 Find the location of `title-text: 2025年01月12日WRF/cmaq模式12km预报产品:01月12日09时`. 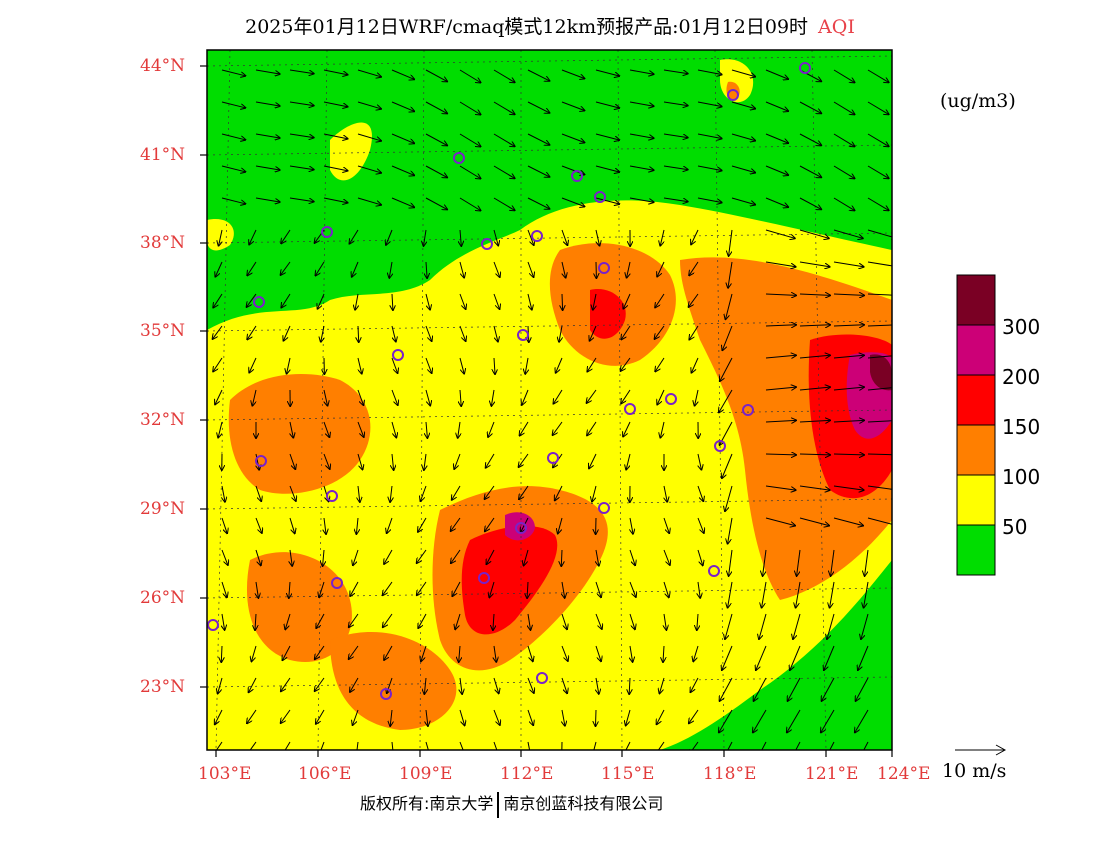

title-text: 2025年01月12日WRF/cmaq模式12km预报产品:01月12日09时 is located at coordinates (527, 27).